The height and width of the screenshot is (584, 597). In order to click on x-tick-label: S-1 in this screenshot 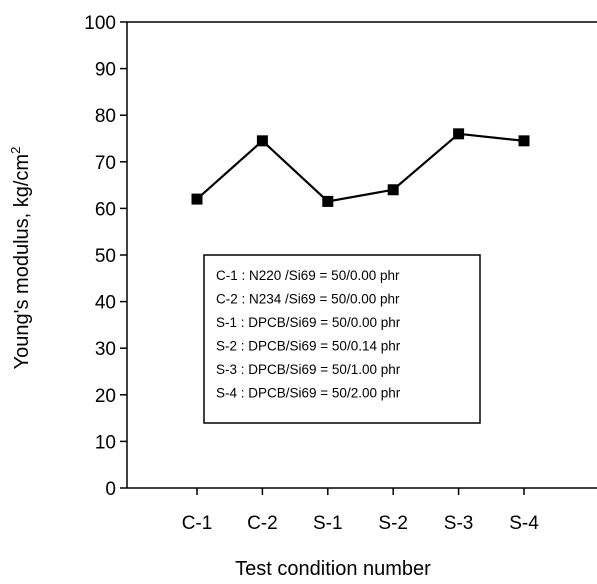, I will do `click(328, 523)`.